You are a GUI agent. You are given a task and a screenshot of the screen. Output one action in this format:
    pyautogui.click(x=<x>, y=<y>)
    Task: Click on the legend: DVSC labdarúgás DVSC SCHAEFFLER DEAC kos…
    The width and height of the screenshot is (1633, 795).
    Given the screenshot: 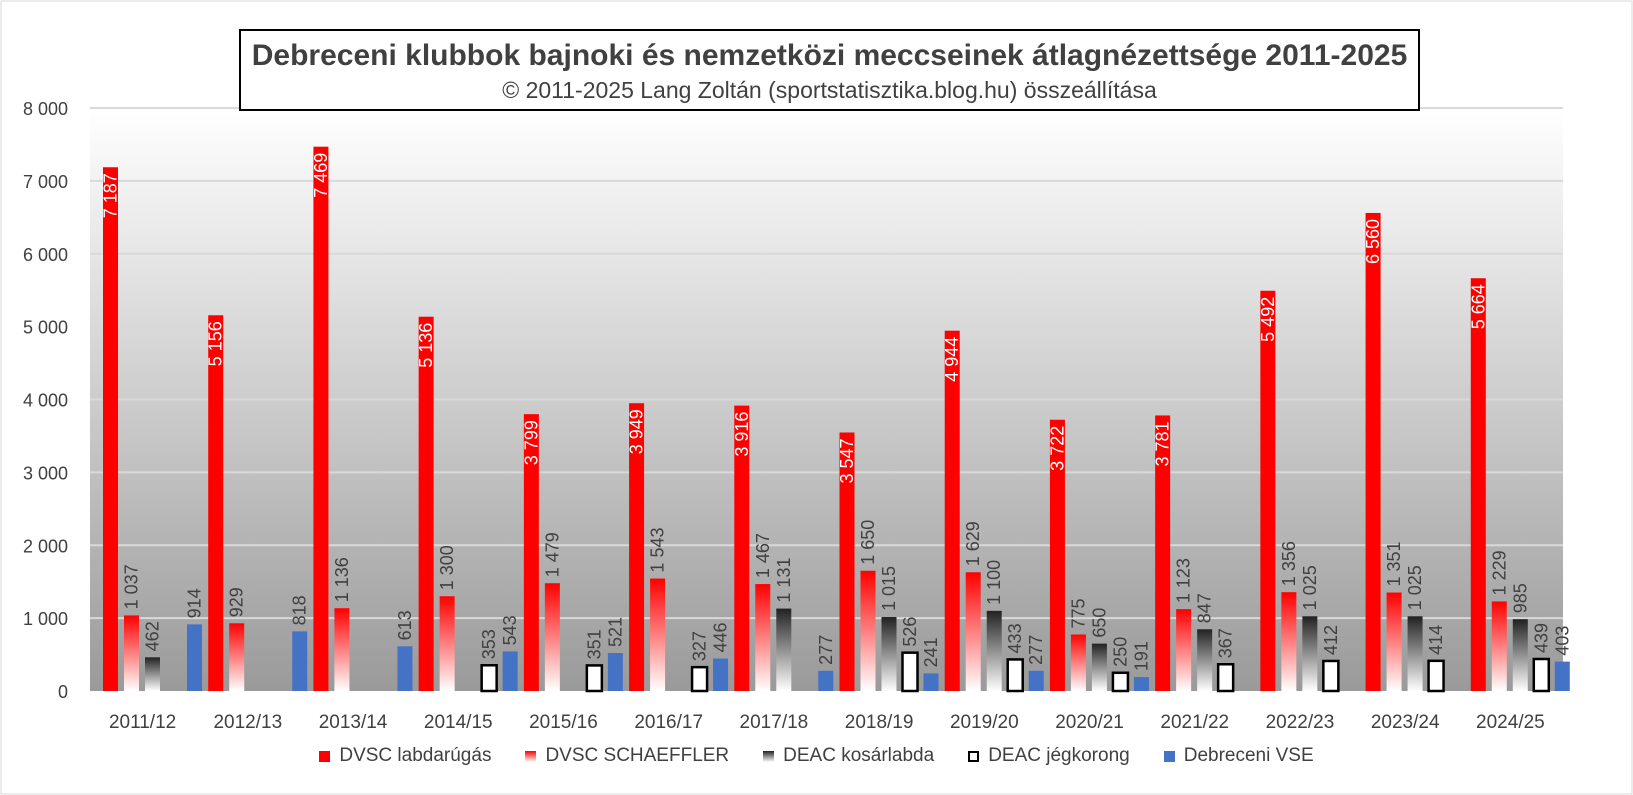 What is the action you would take?
    pyautogui.click(x=816, y=756)
    